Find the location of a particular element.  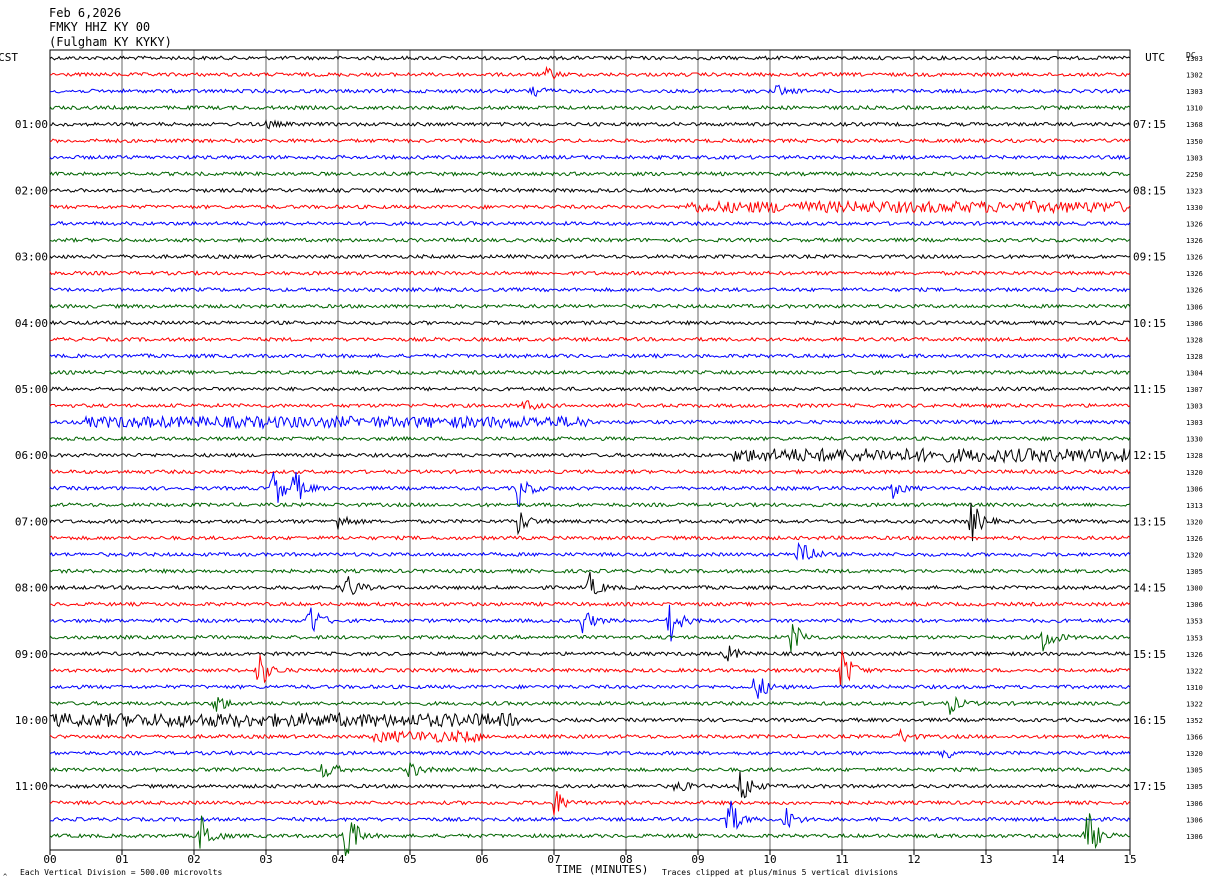

right-time-label: 13:15 is located at coordinates (1149, 521).